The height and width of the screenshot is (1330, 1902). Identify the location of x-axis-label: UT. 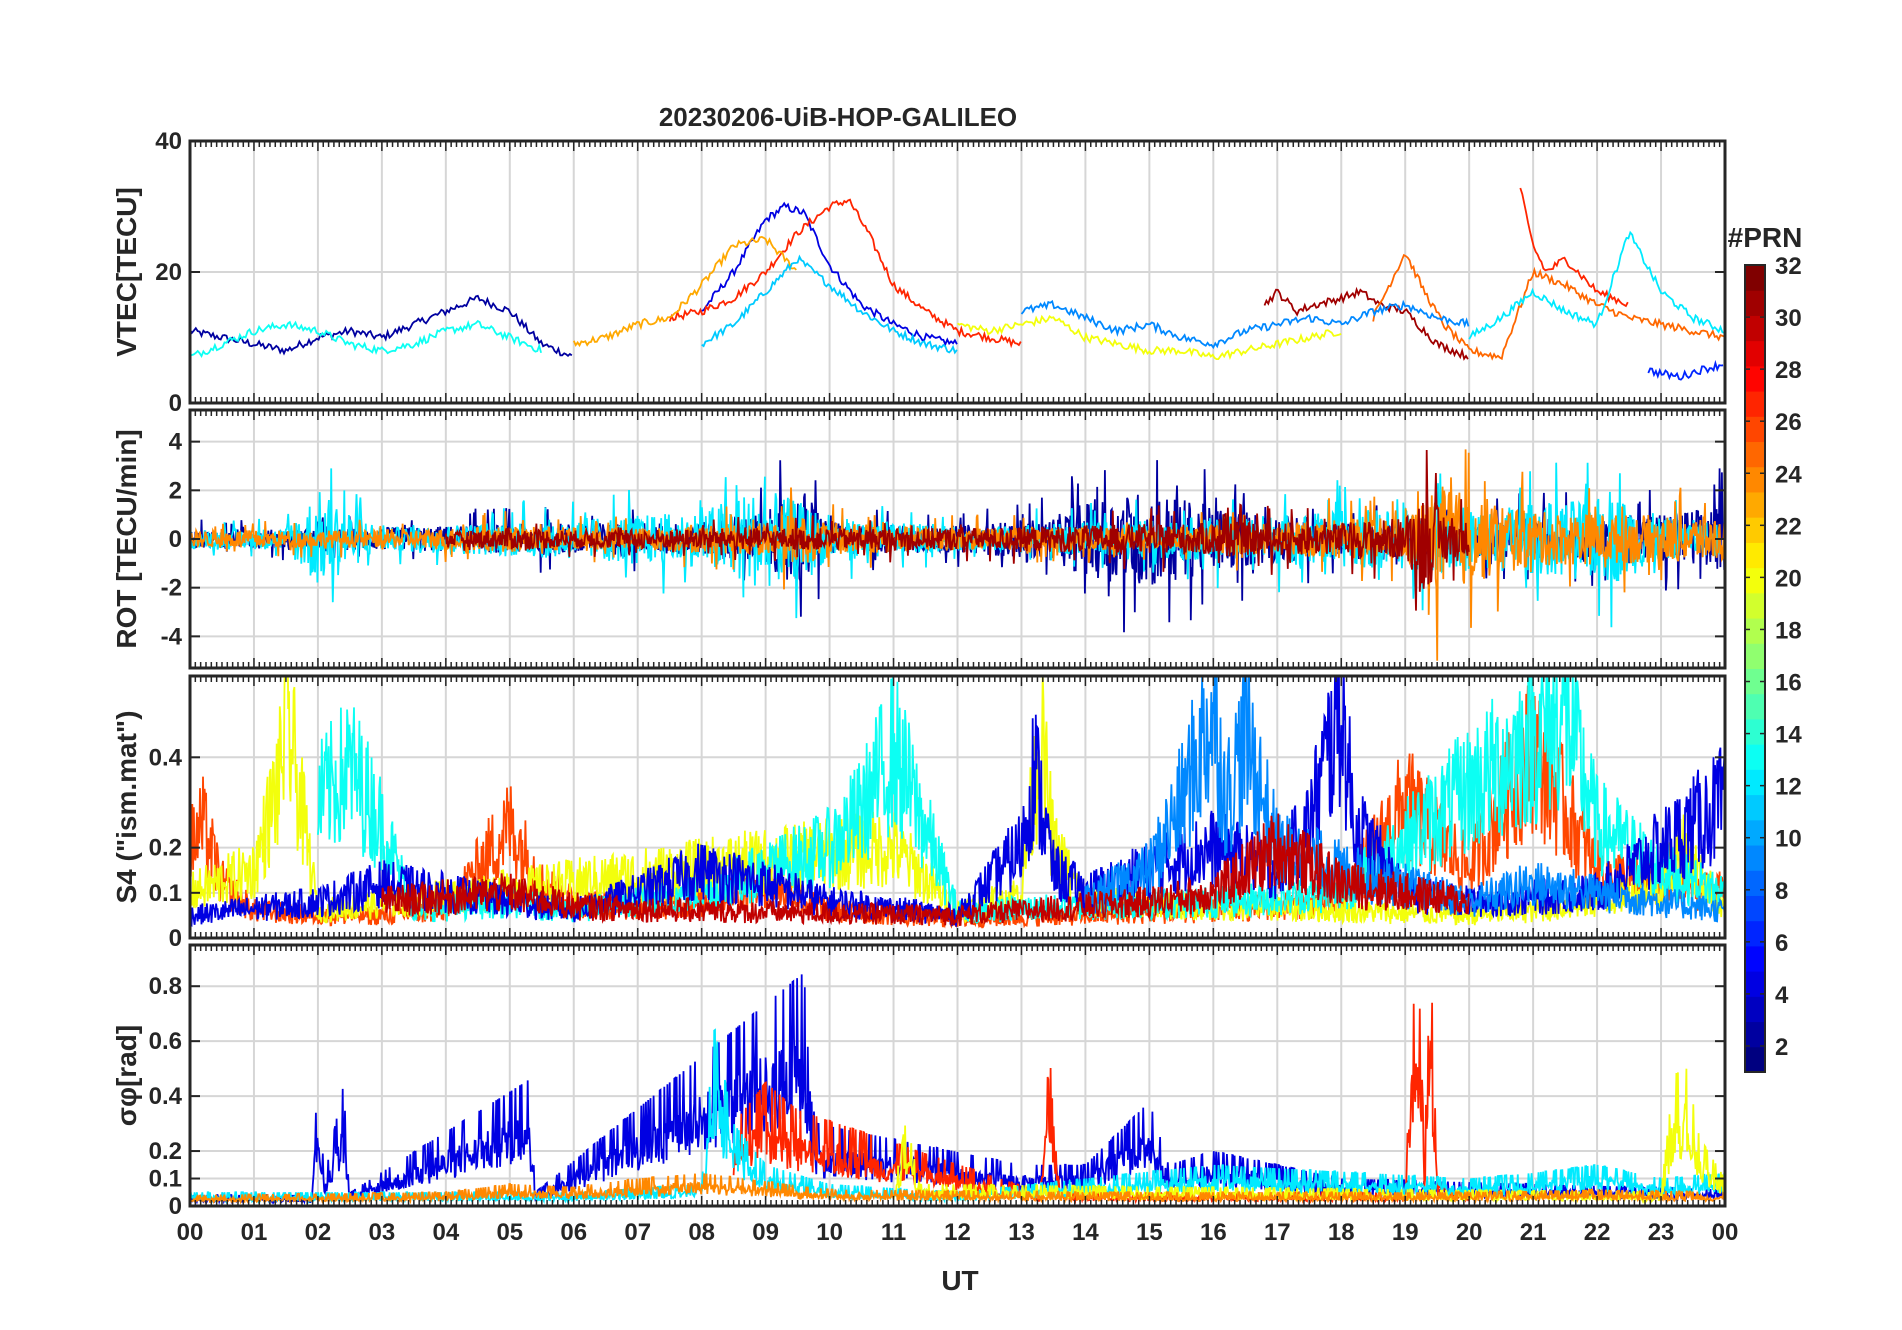
(959, 1280).